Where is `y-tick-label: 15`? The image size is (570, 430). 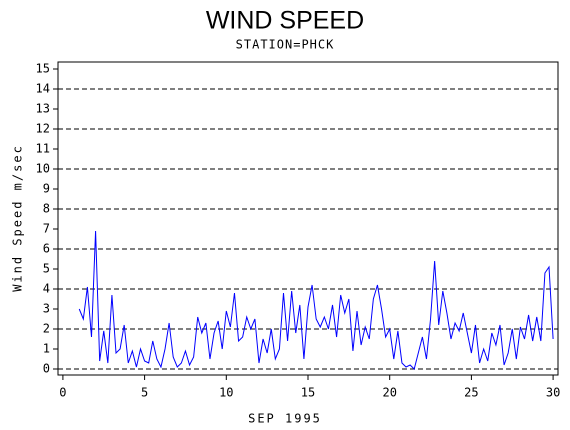
y-tick-label: 15 is located at coordinates (43, 69).